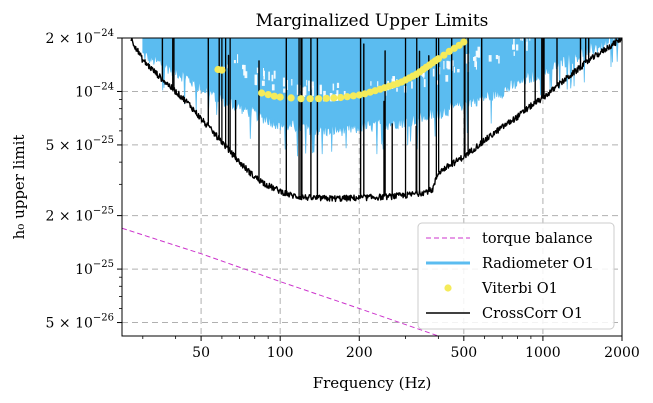 The image size is (653, 403). Describe the element at coordinates (519, 289) in the screenshot. I see `legend-label: Viterbi O1` at that location.